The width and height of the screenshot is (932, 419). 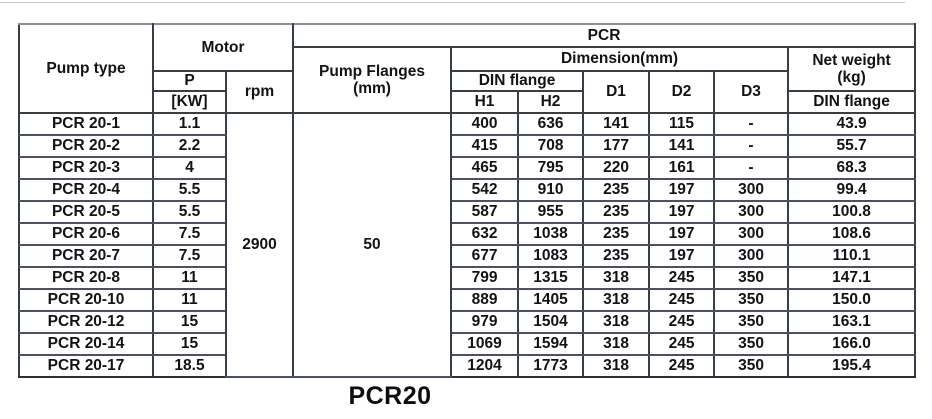 What do you see at coordinates (189, 124) in the screenshot?
I see `cell-p: 1.1` at bounding box center [189, 124].